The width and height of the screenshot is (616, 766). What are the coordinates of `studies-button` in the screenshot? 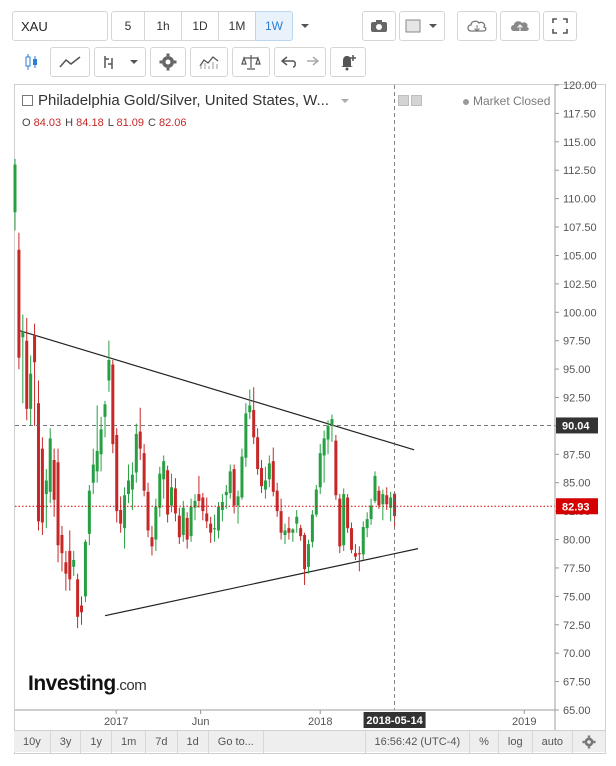 It's located at (209, 62).